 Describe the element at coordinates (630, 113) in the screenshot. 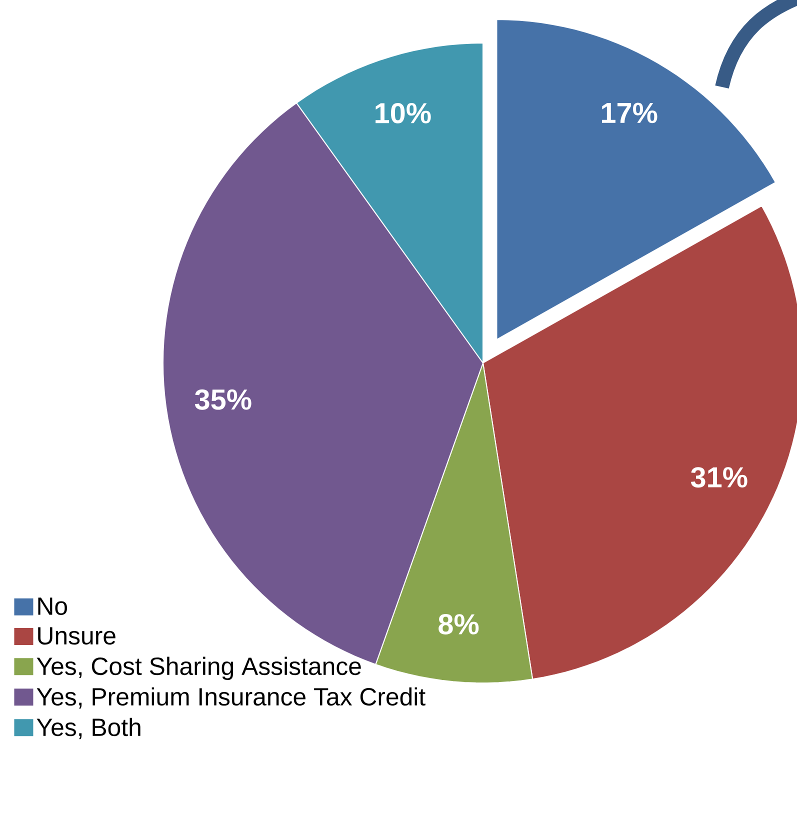

I see `data-label: 17%` at that location.